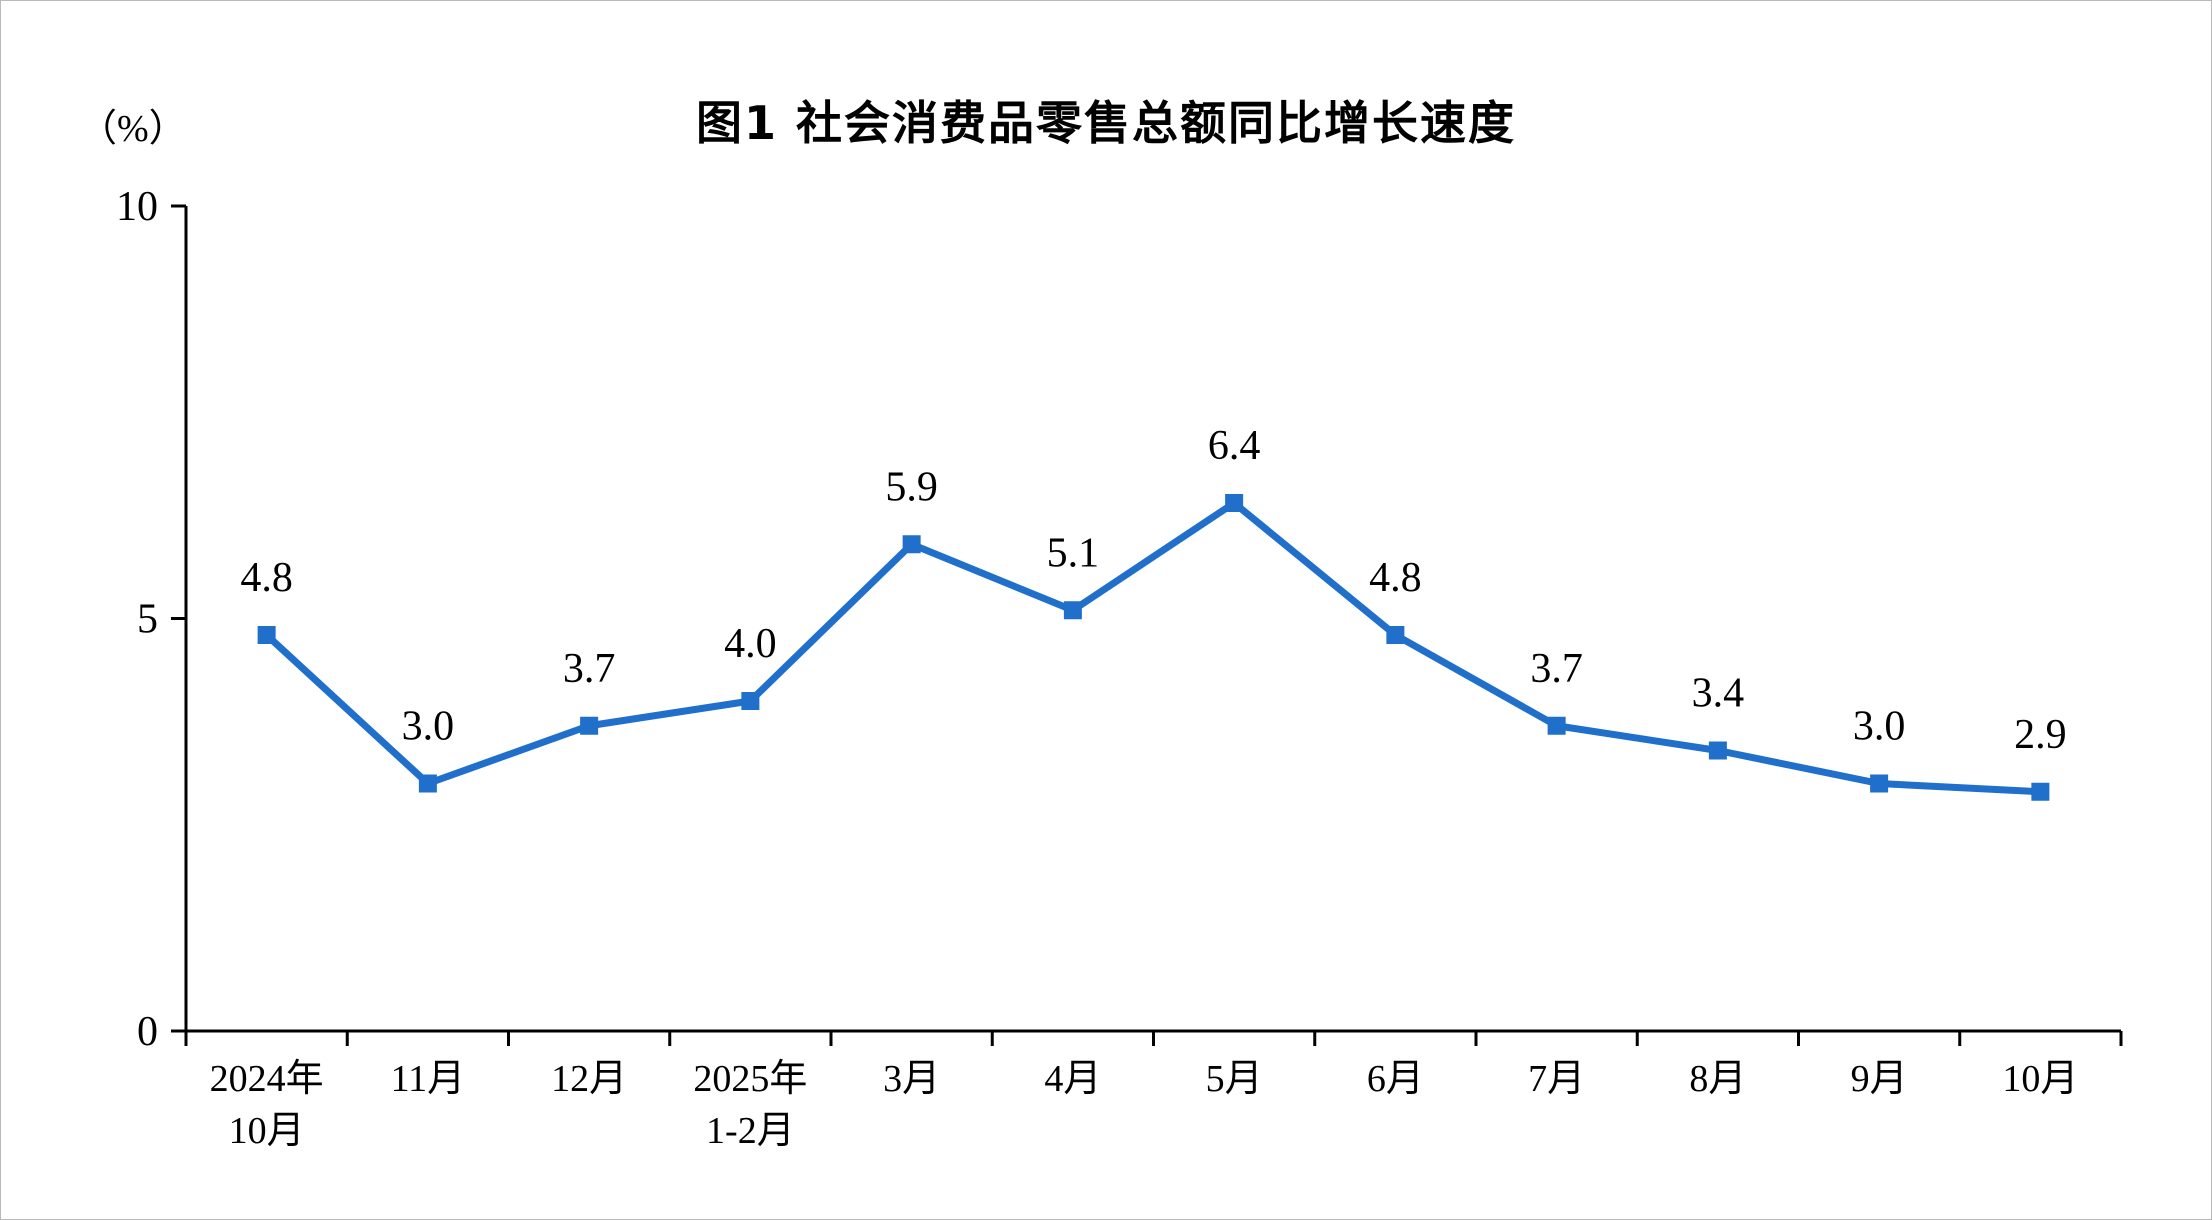  I want to click on x-tick-label: 7月, so click(1556, 1079).